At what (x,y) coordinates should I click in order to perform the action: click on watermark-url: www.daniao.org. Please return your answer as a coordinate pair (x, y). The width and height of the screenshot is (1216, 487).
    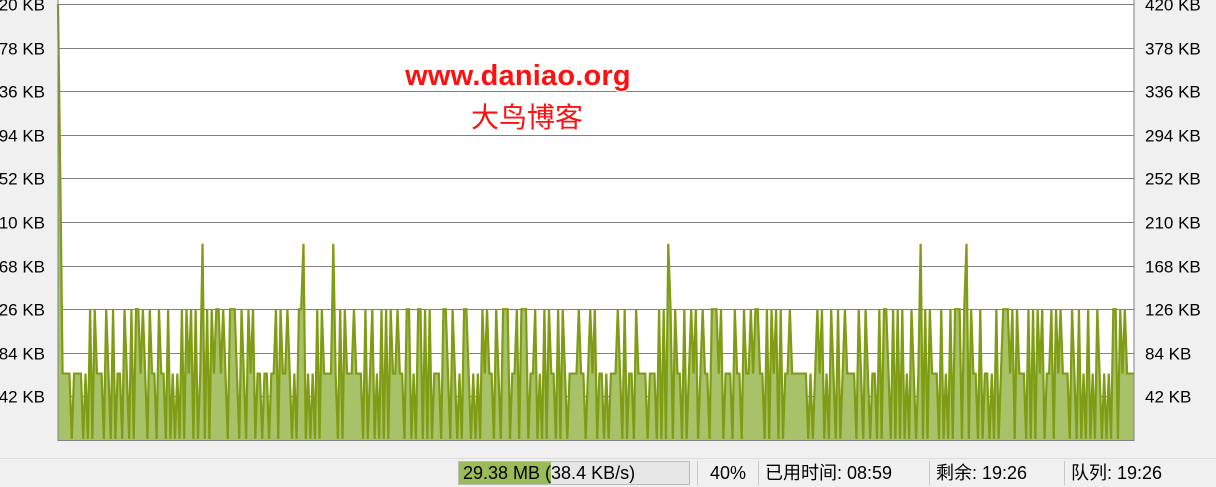
    Looking at the image, I should click on (518, 76).